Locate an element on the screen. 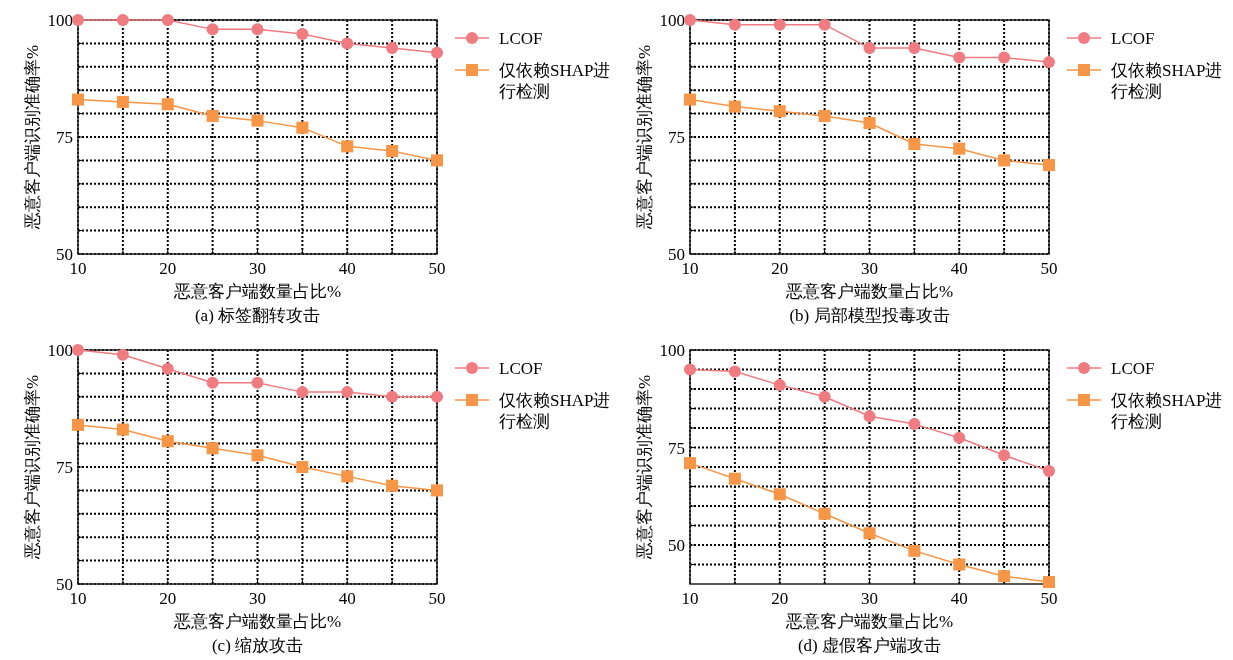  text: (d) 虚假客户端攻击 is located at coordinates (869, 645).